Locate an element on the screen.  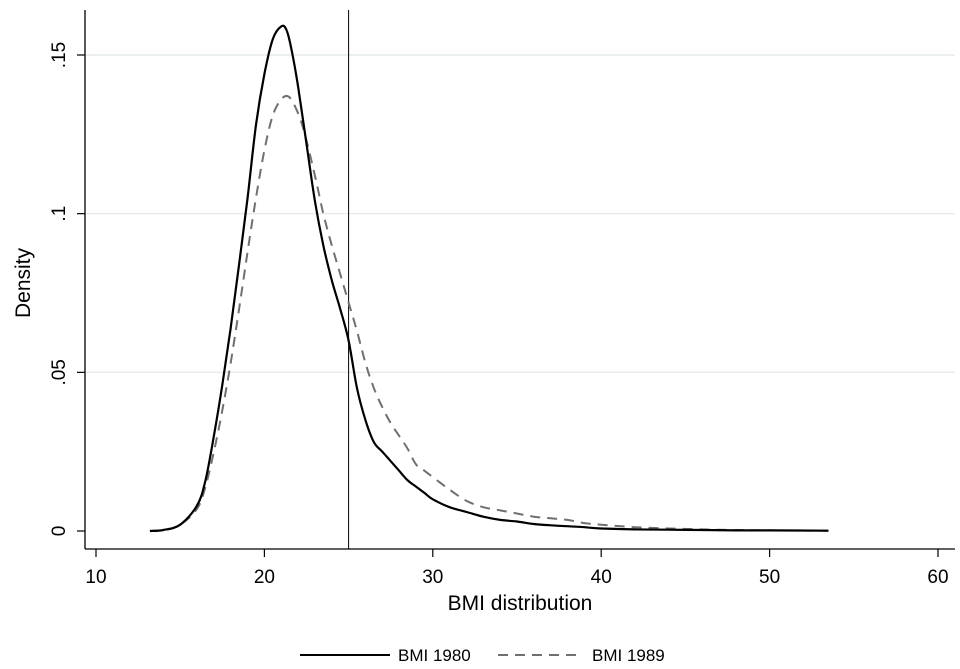
legend-label-bmi-1980: BMI 1980 is located at coordinates (434, 655).